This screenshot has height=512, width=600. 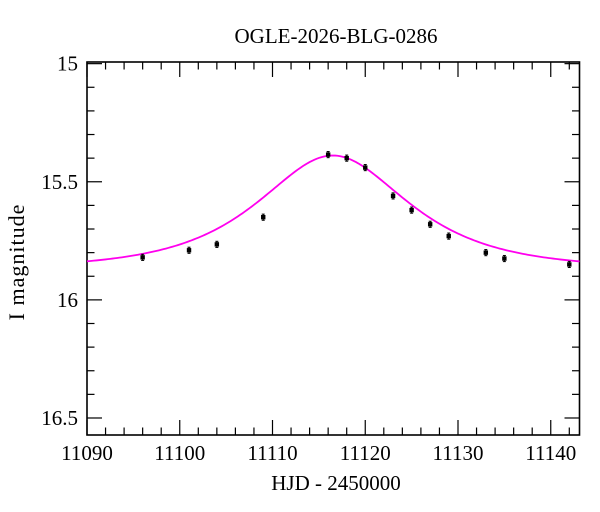 I want to click on x-tick-label: 11120, so click(x=365, y=453).